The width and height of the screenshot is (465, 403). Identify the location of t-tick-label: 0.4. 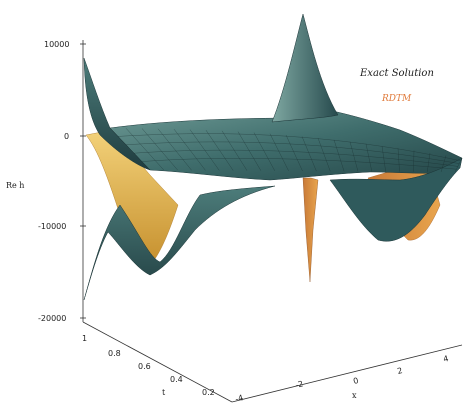
(176, 379).